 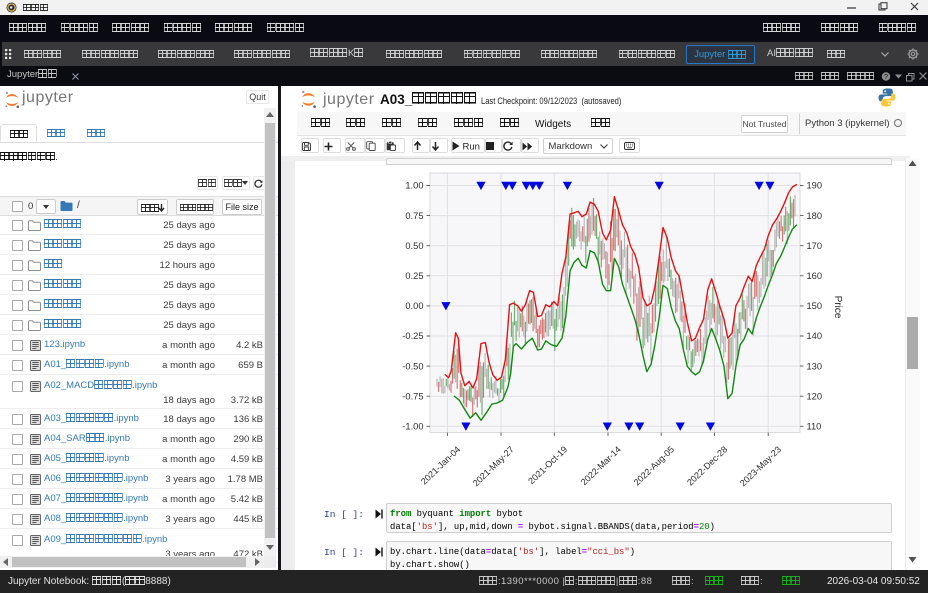 What do you see at coordinates (815, 336) in the screenshot?
I see `svg-text: 140` at bounding box center [815, 336].